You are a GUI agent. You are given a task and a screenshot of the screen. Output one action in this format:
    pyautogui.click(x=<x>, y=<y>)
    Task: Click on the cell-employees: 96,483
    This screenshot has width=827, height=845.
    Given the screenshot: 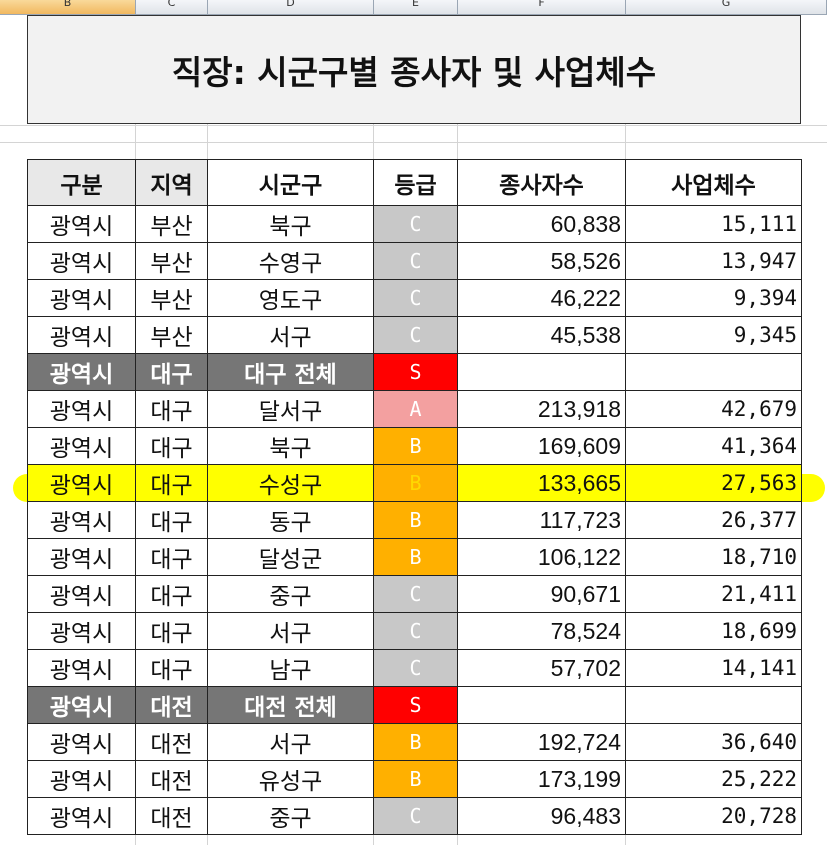 What is the action you would take?
    pyautogui.click(x=541, y=816)
    